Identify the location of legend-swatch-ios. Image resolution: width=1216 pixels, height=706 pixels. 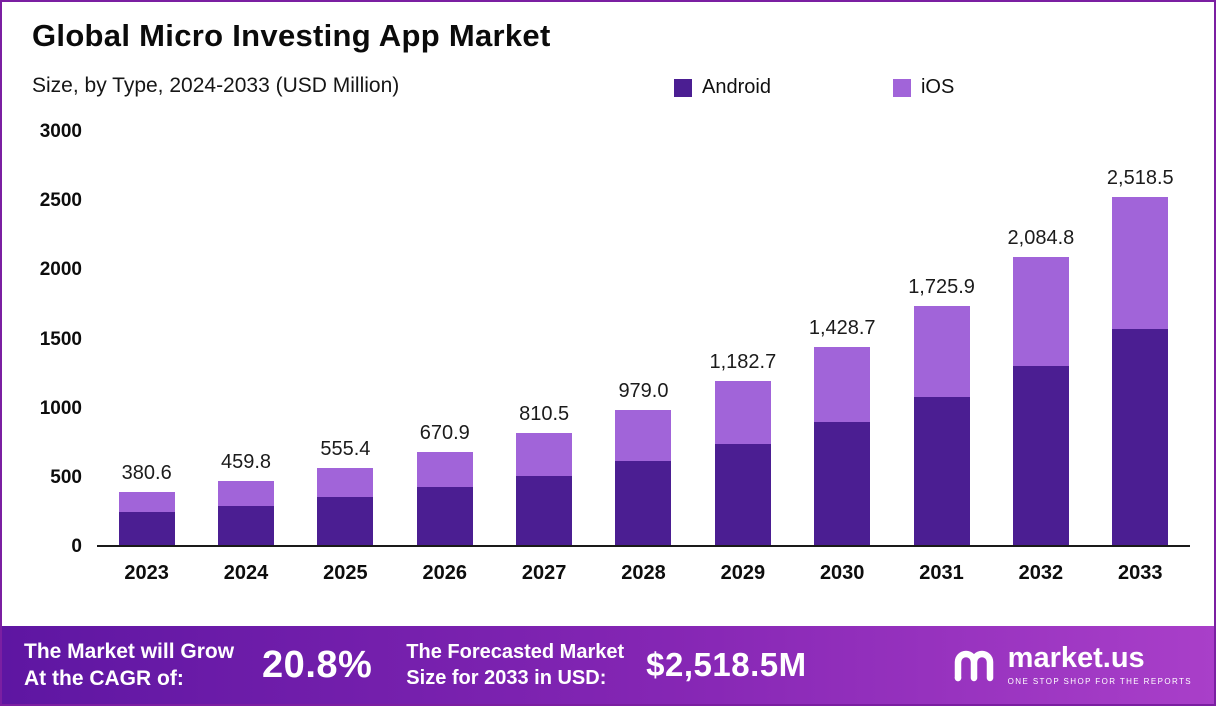
(901, 87).